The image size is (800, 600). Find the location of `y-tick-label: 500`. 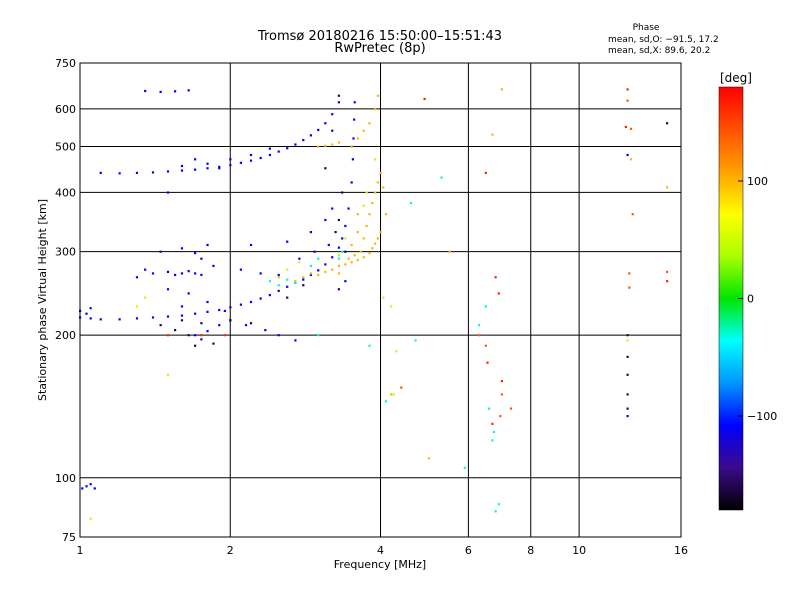

y-tick-label: 500 is located at coordinates (65, 146).